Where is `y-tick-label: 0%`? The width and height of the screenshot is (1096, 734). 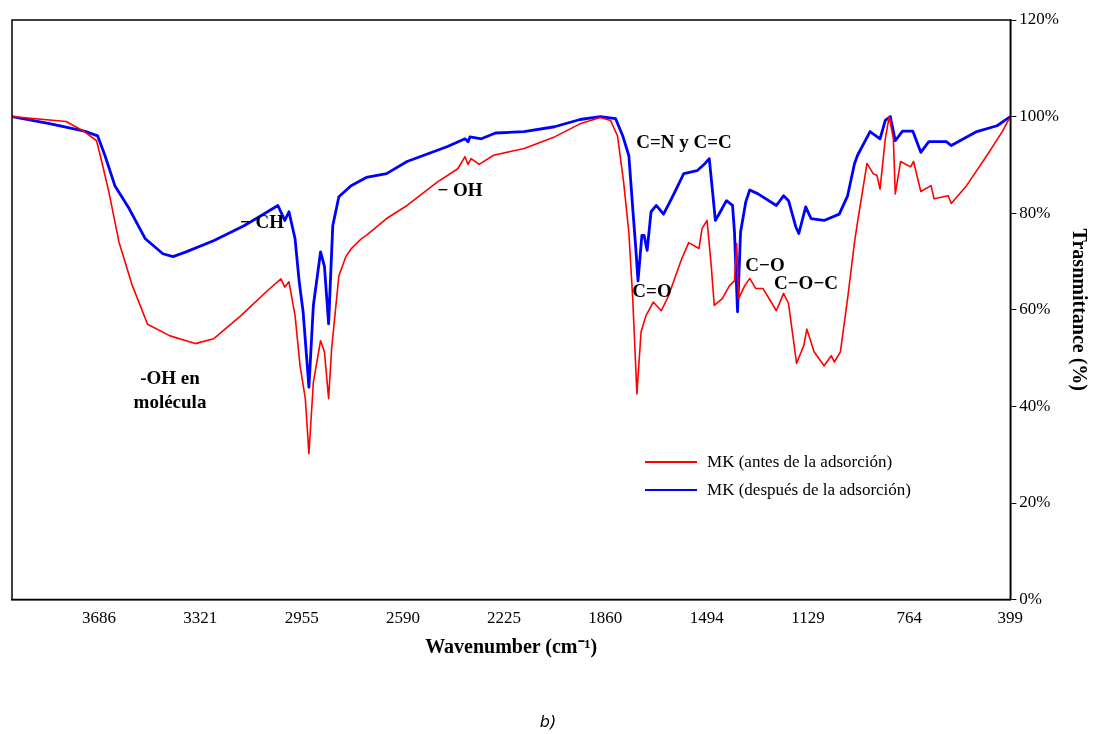
y-tick-label: 0% is located at coordinates (1031, 599).